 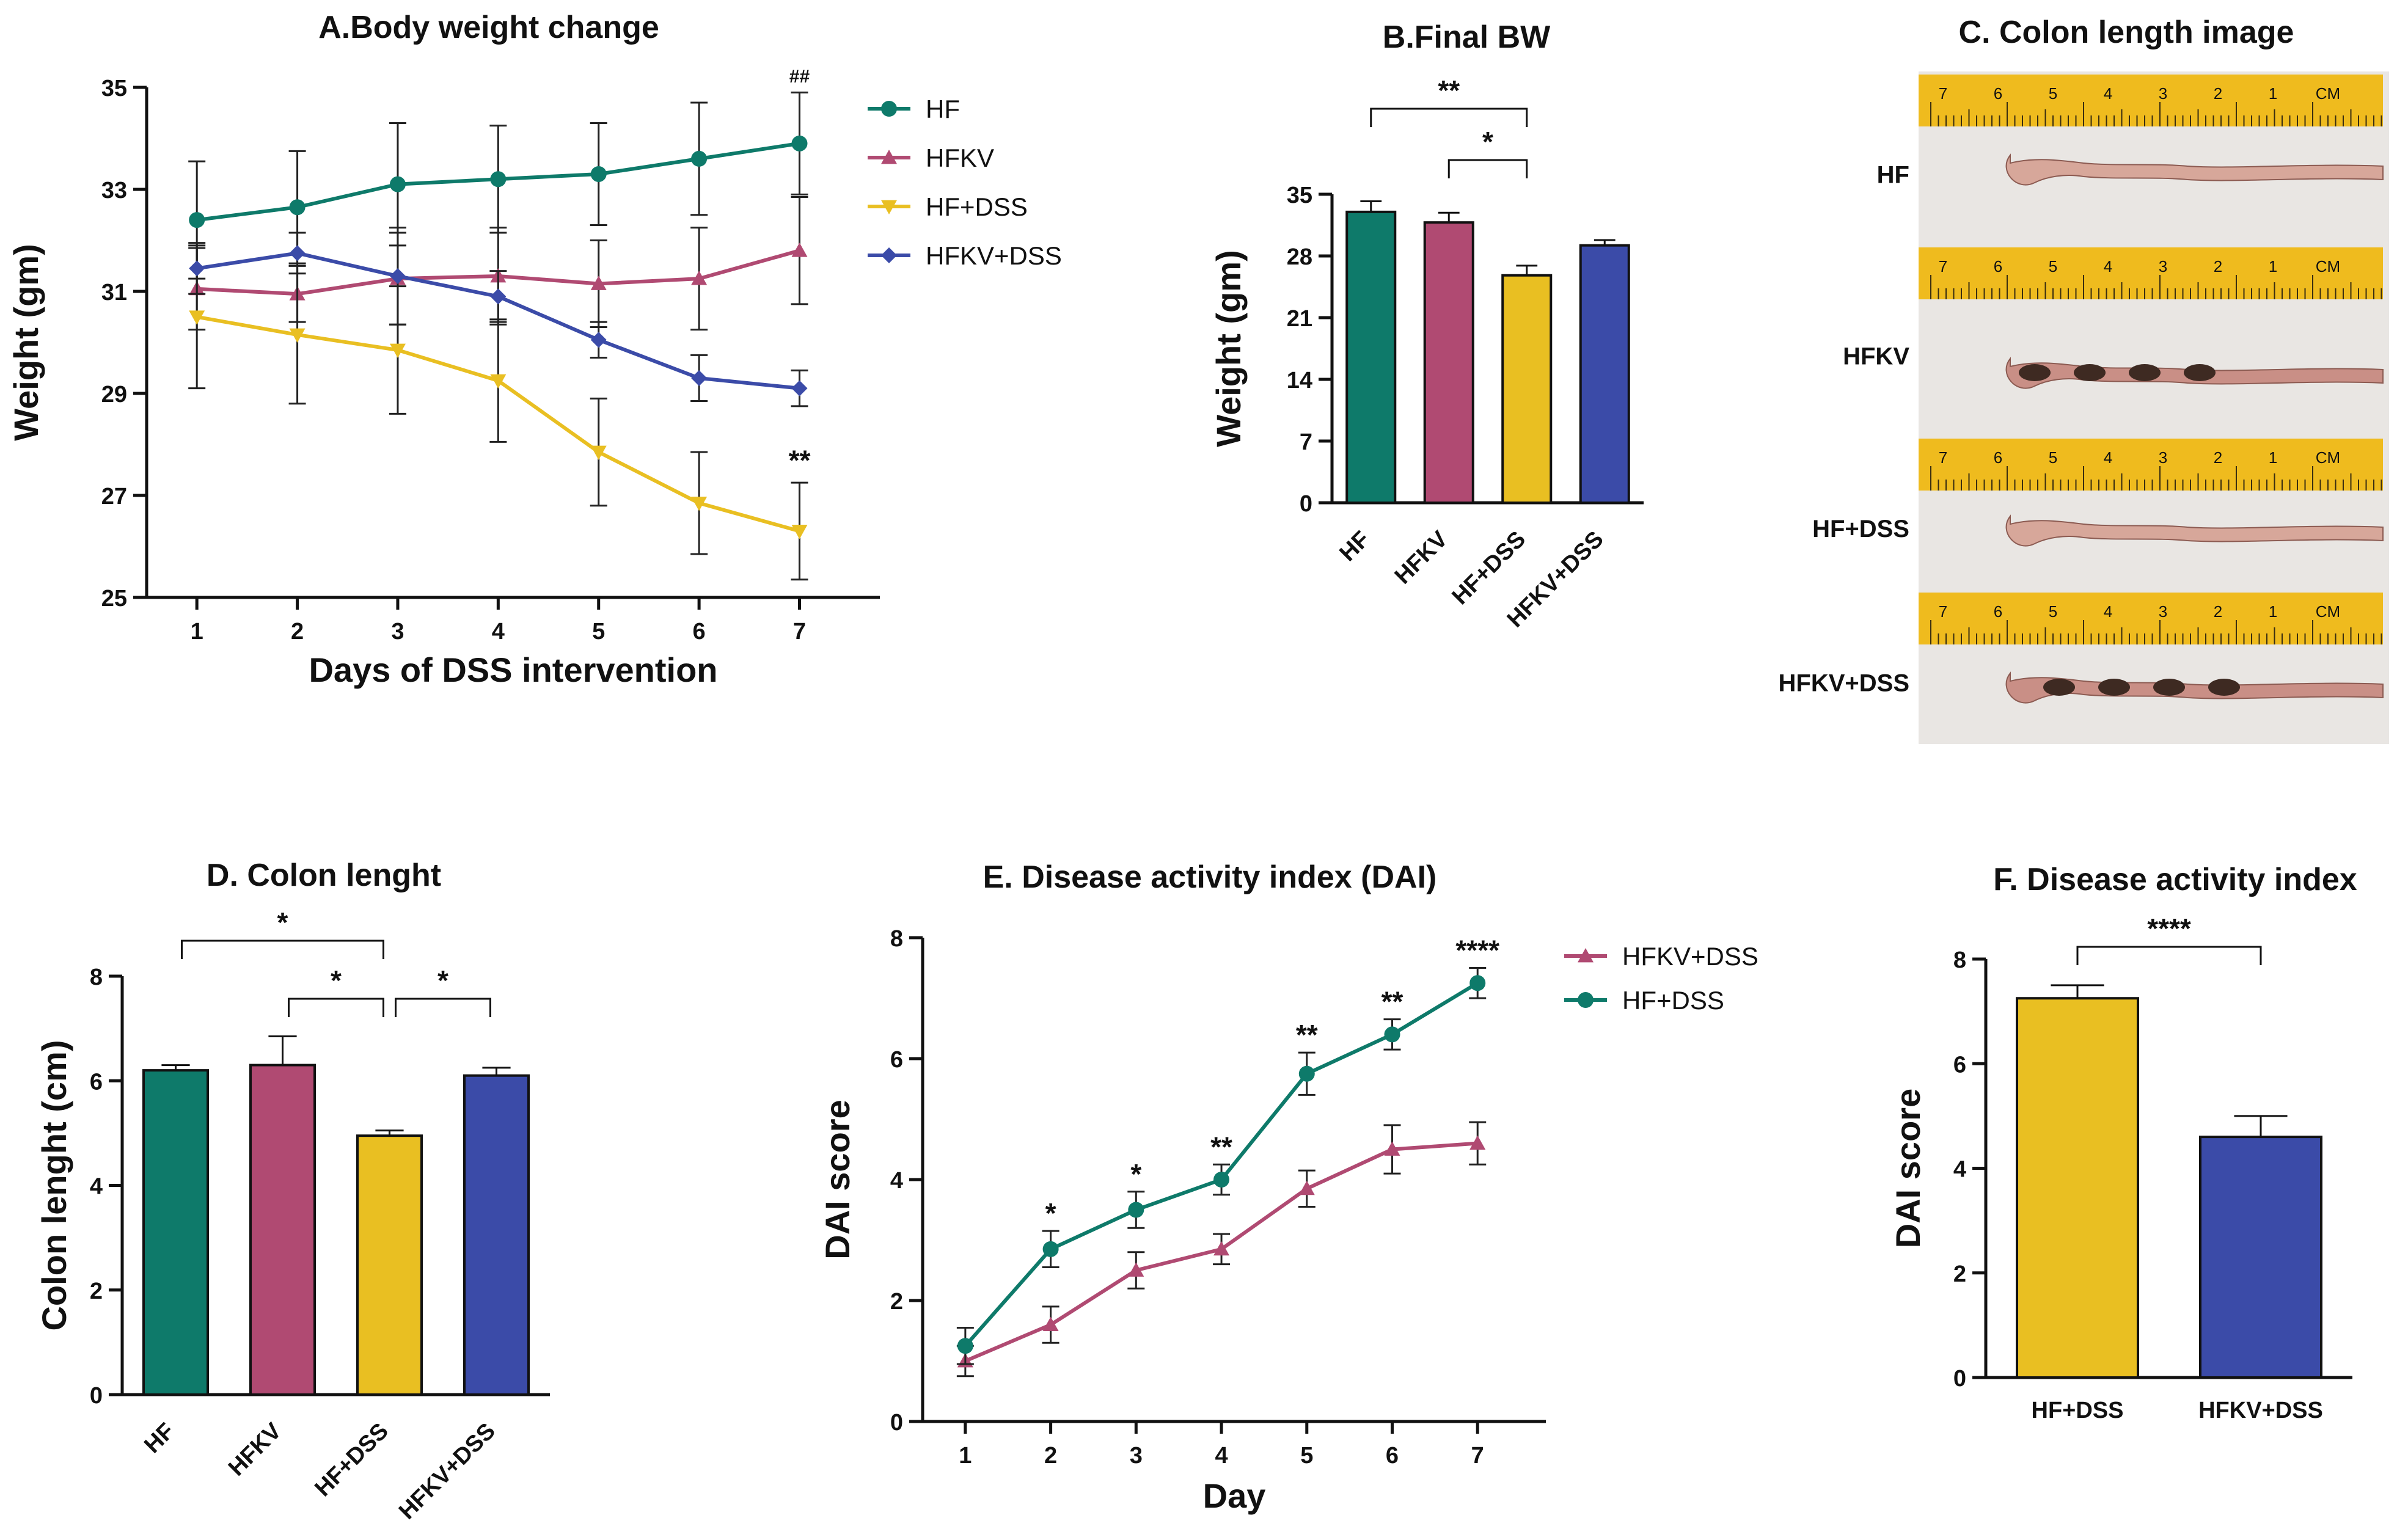 What do you see at coordinates (397, 631) in the screenshot?
I see `x-tick-label: 3` at bounding box center [397, 631].